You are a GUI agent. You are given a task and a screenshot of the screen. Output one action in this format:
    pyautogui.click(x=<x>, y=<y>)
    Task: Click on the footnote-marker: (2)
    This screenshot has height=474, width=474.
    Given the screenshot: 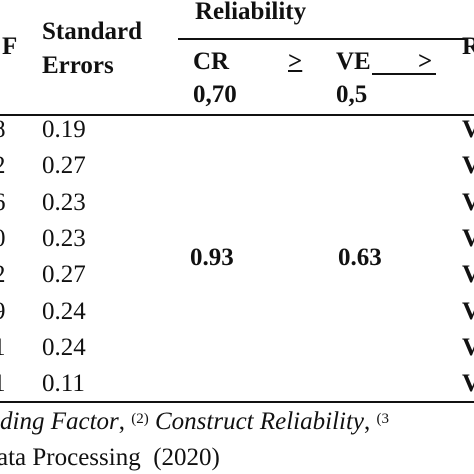 What is the action you would take?
    pyautogui.click(x=140, y=419)
    